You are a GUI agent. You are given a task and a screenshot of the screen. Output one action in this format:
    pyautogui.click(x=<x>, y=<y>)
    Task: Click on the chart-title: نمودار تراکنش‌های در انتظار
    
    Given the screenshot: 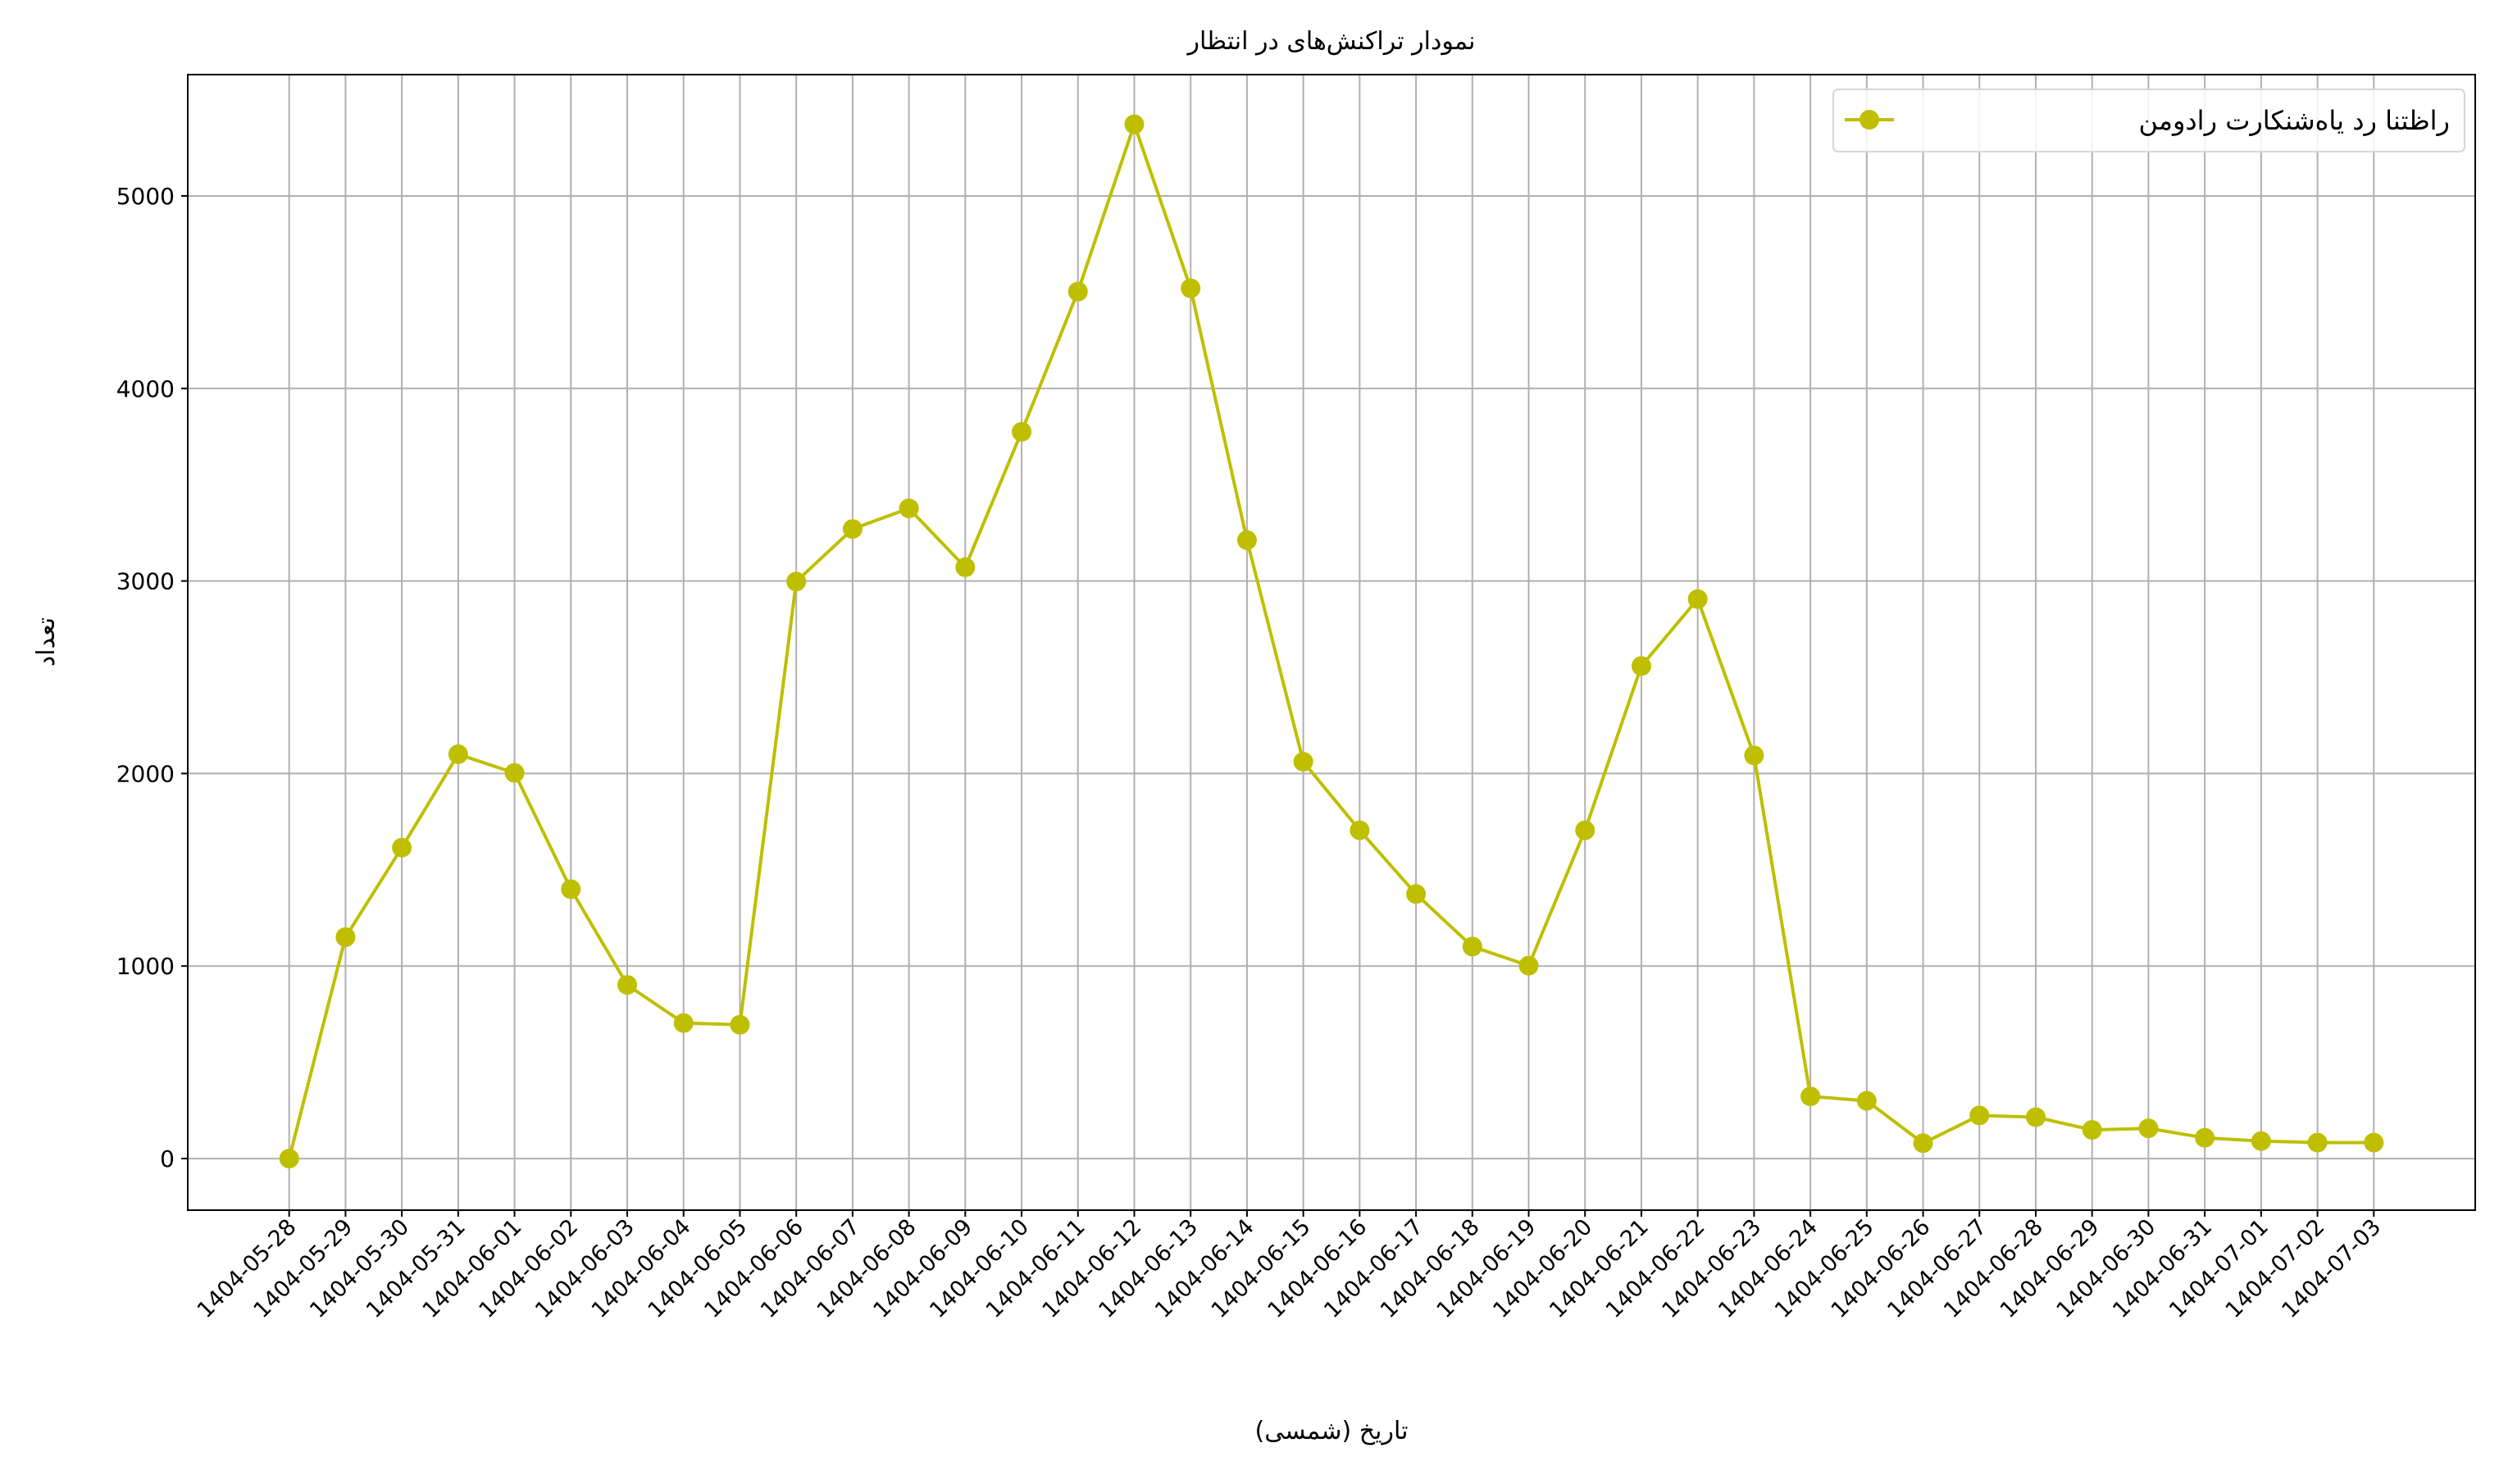 What is the action you would take?
    pyautogui.click(x=1330, y=41)
    